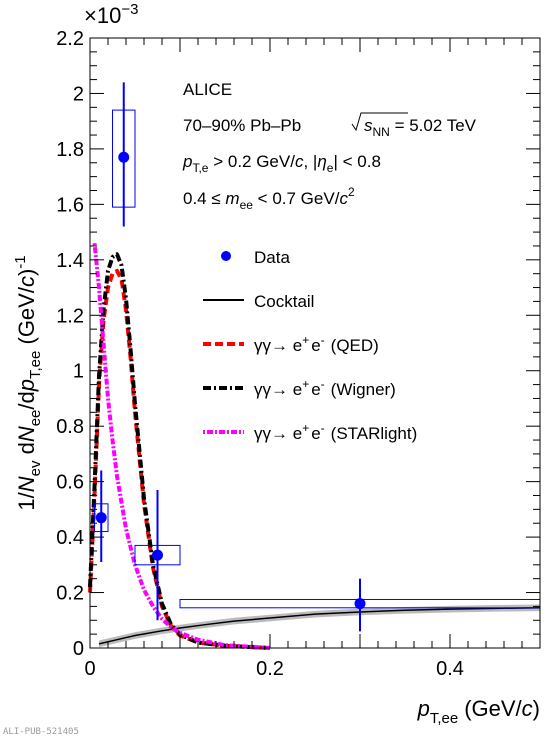 Image resolution: width=553 pixels, height=737 pixels. Describe the element at coordinates (78, 94) in the screenshot. I see `y-tick-label: 2` at that location.